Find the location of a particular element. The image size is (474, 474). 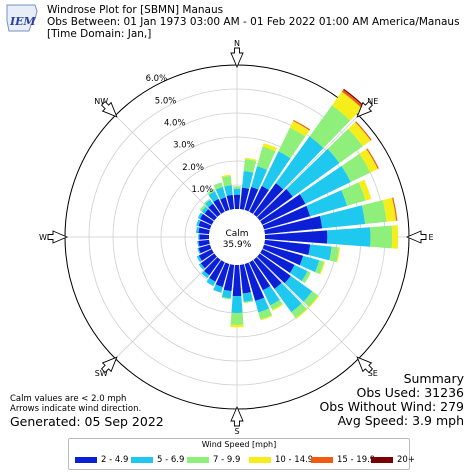

legend-item: 5 - 6.9 is located at coordinates (157, 460).